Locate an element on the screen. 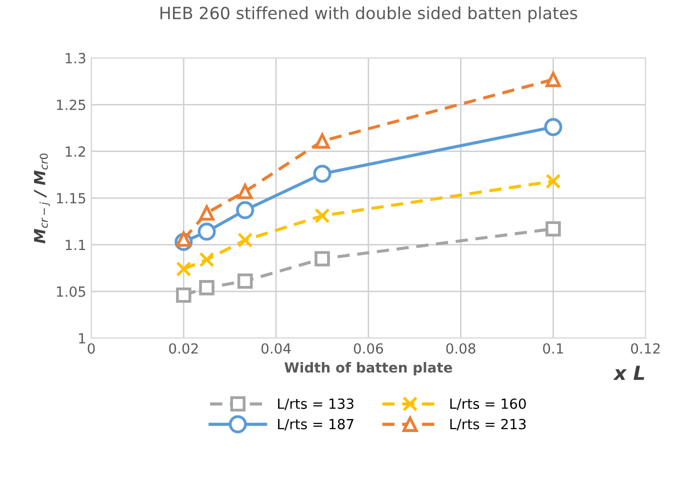  chart-title: HEB 260 stiffened with double sided batten plates is located at coordinates (369, 14).